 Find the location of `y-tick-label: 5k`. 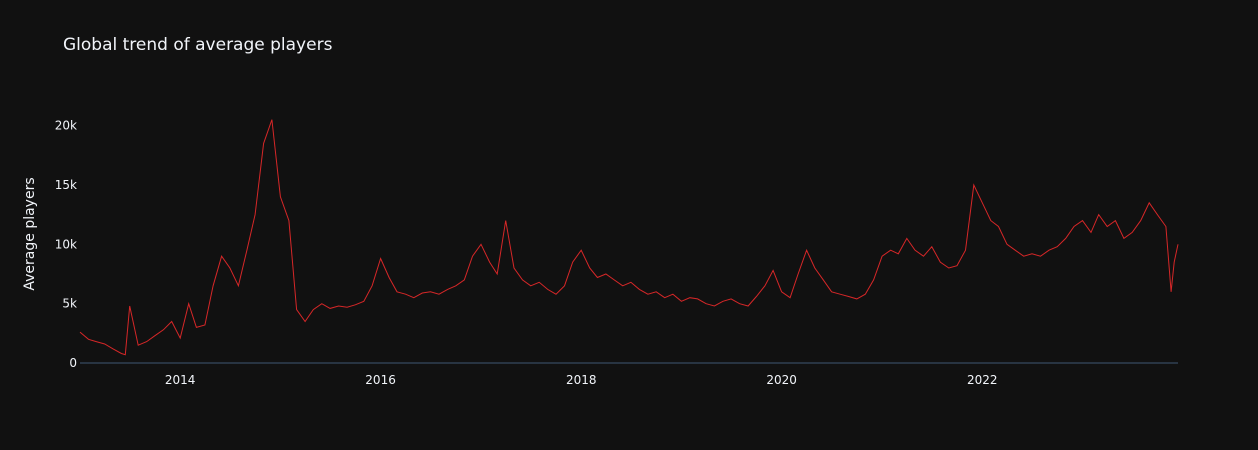

y-tick-label: 5k is located at coordinates (69, 304).